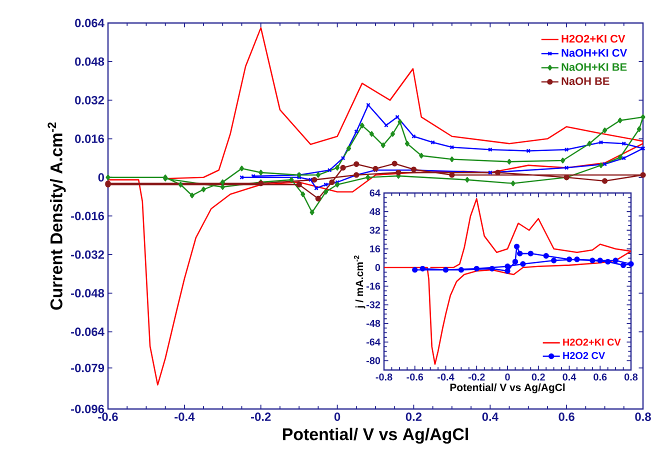 The width and height of the screenshot is (656, 472). Describe the element at coordinates (375, 248) in the screenshot. I see `y-tick-label: 16` at that location.